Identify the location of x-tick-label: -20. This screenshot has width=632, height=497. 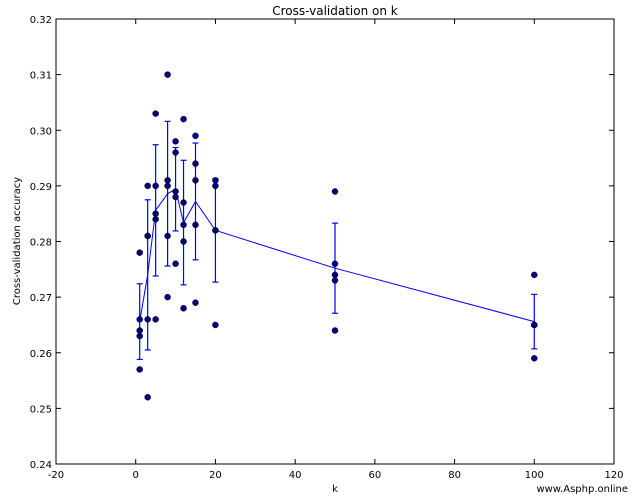
(56, 475).